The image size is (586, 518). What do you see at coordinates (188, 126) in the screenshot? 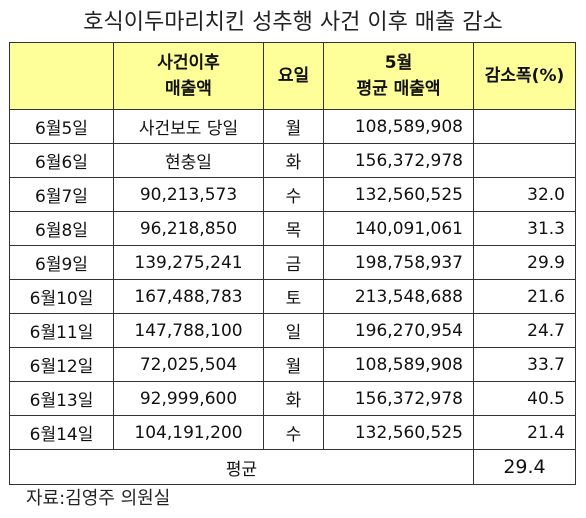
I see `cell-sales: 사건보도 당일` at bounding box center [188, 126].